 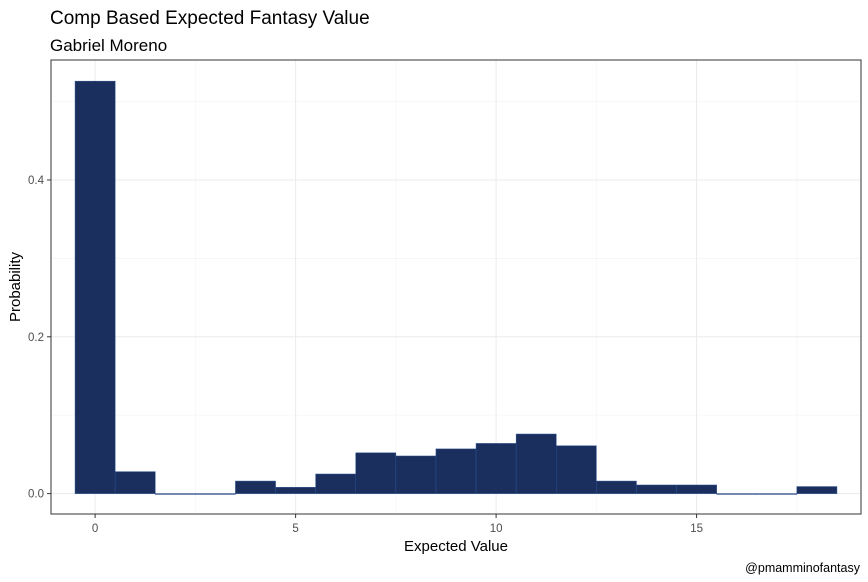 I want to click on y-tick-label: 0.2, so click(x=36, y=338).